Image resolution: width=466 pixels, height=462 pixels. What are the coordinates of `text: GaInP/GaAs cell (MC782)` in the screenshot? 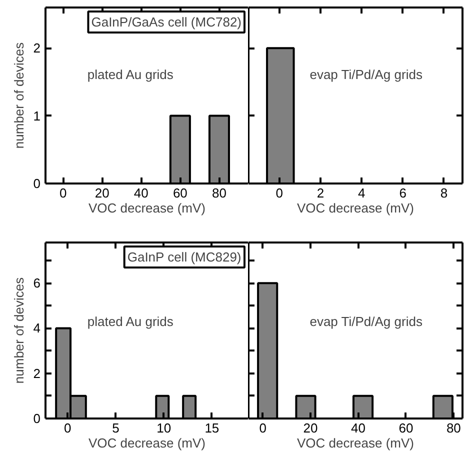 It's located at (166, 22).